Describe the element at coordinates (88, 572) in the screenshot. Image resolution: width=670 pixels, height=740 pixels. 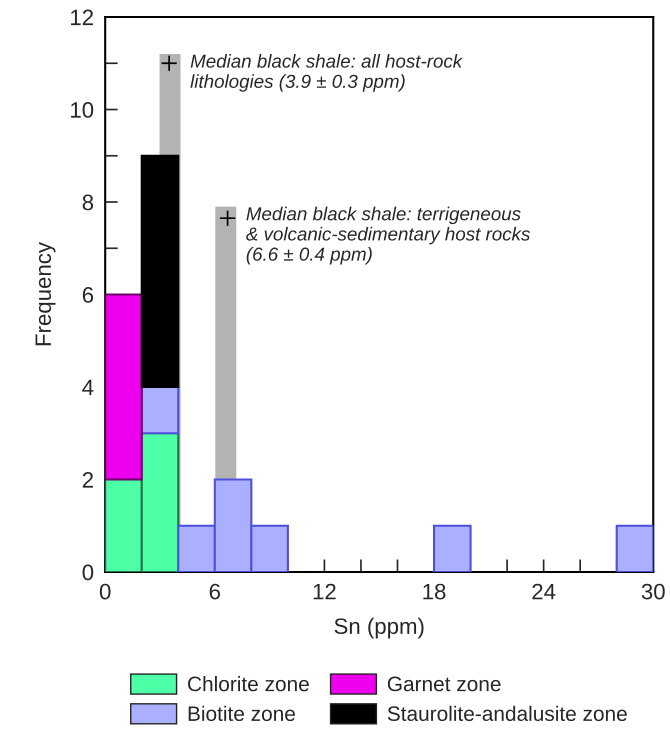
I see `y-tick-label: 0` at that location.